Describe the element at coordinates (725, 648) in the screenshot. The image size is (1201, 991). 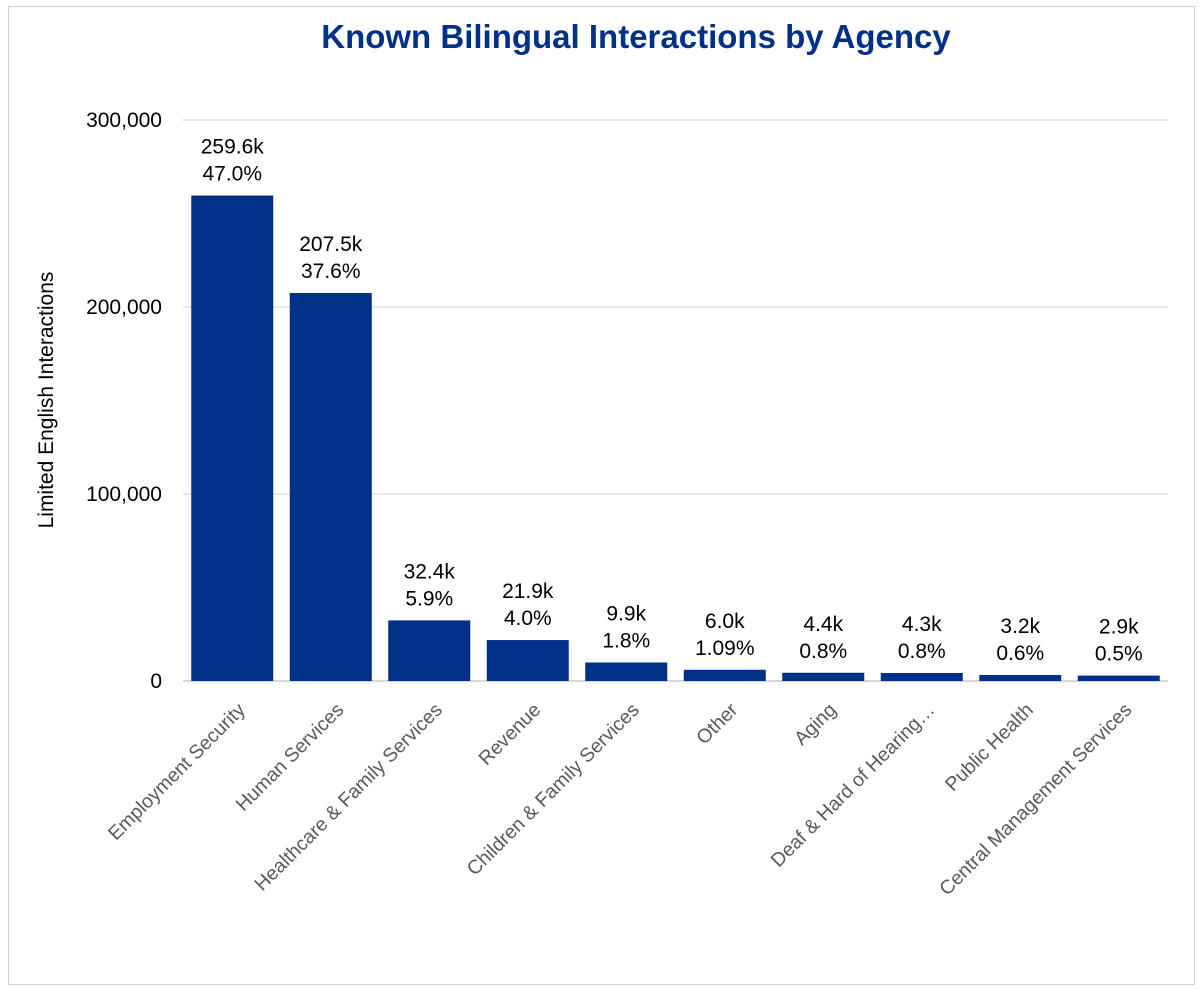
I see `percent-label: 1.09%` at that location.